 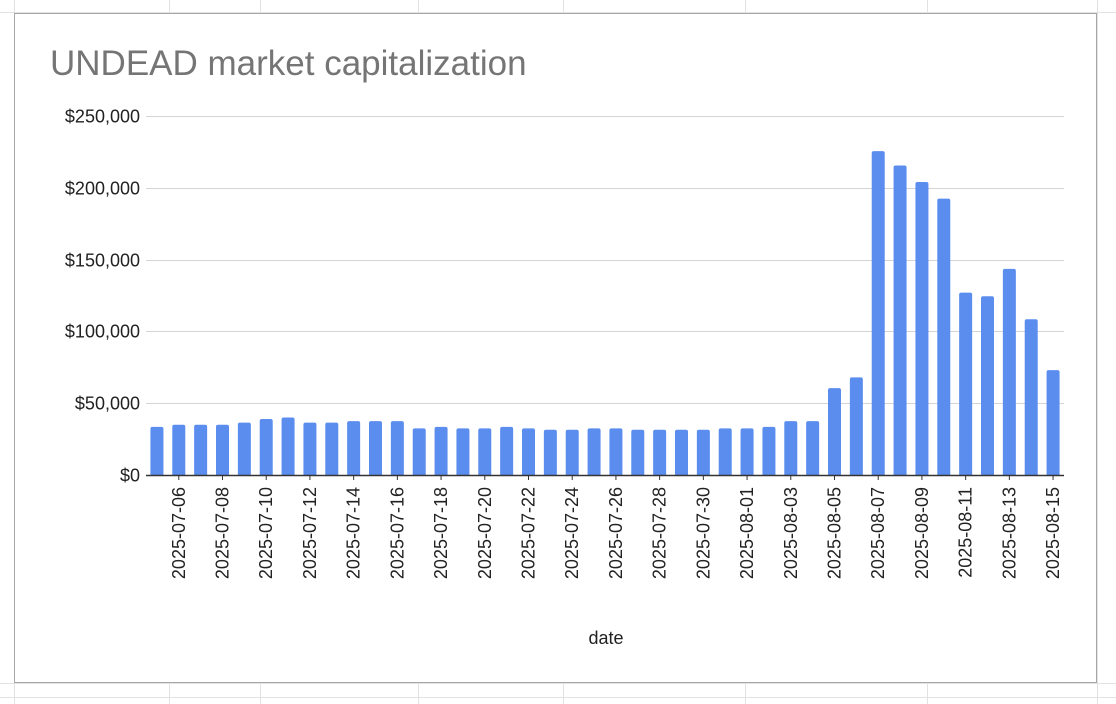 What do you see at coordinates (397, 533) in the screenshot?
I see `x-tick-label: 2025-07-16` at bounding box center [397, 533].